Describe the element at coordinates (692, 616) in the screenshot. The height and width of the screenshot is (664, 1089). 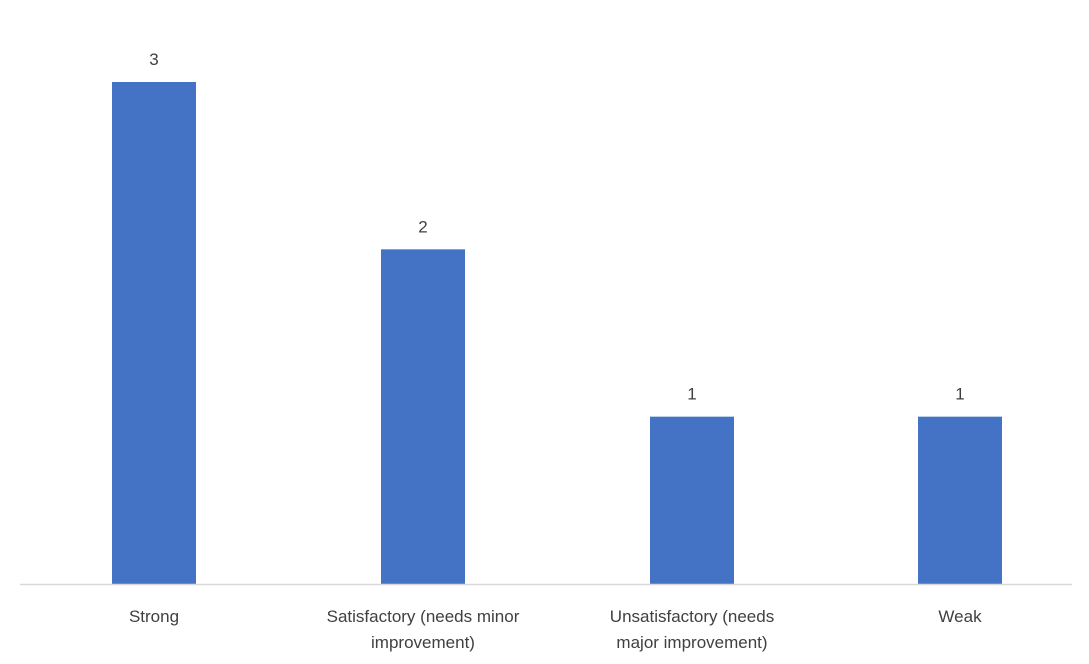
I see `category-label-2-line-0: Unsatisfactory (needs` at that location.